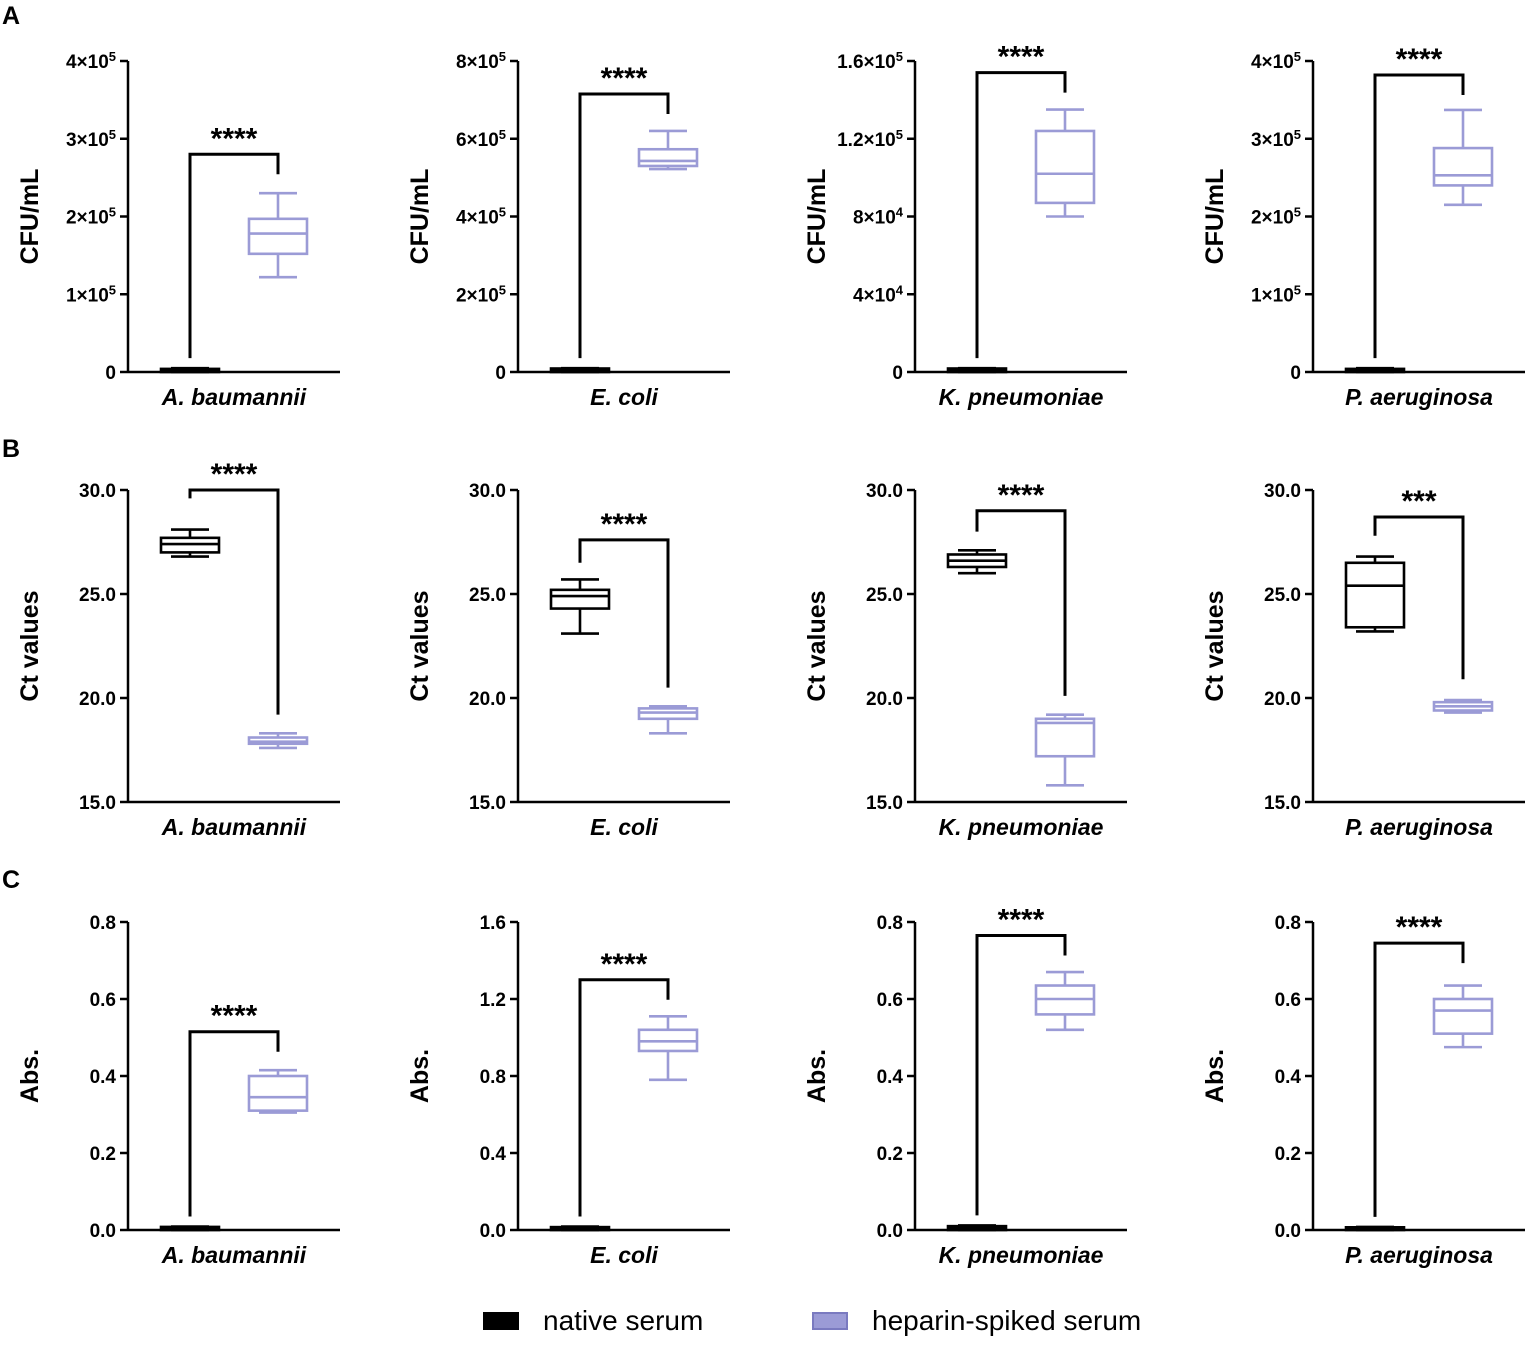  I want to click on chart-A3-y-axis-label: CFU/mL, so click(817, 217).